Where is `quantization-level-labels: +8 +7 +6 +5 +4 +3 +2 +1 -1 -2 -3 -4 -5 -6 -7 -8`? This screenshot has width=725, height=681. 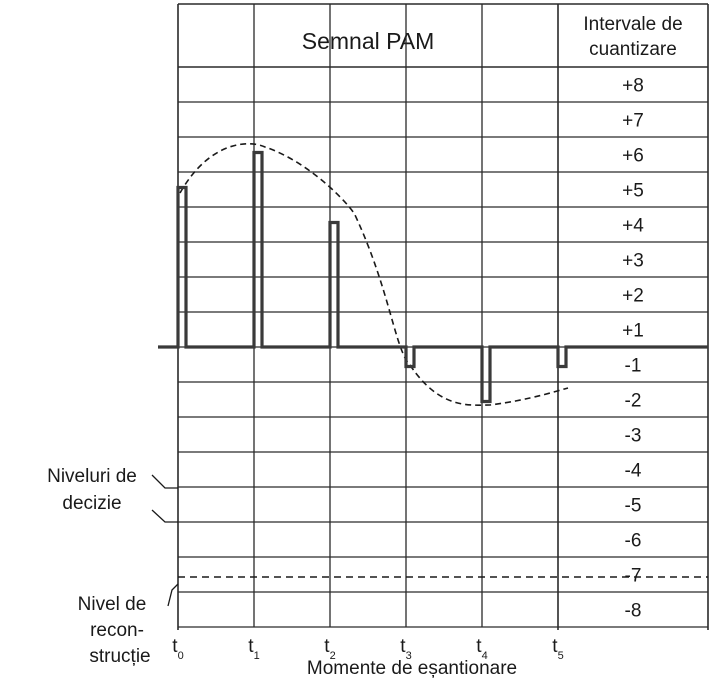
quantization-level-labels: +8 +7 +6 +5 +4 +3 +2 +1 -1 -2 -3 -4 -5 -6 -7 -8 is located at coordinates (633, 349).